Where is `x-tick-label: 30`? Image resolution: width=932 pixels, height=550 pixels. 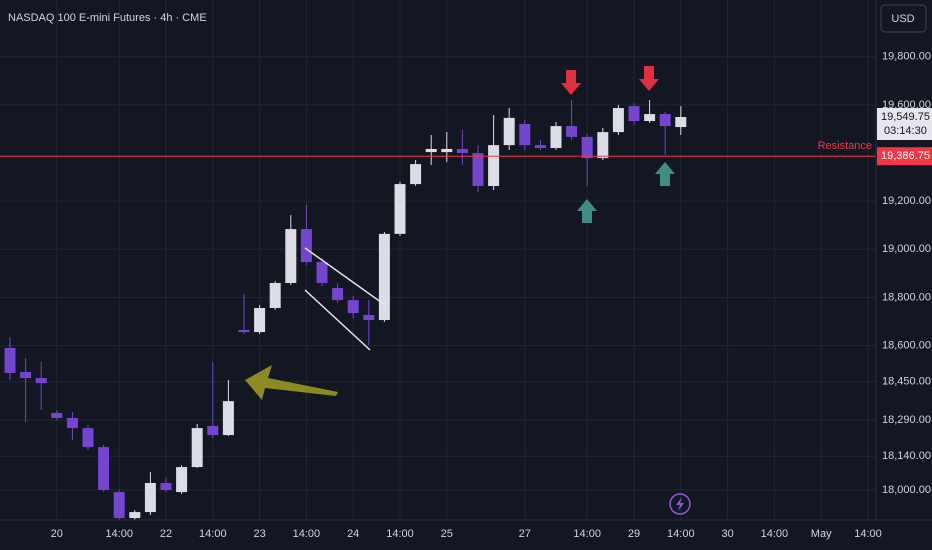 x-tick-label: 30 is located at coordinates (727, 534).